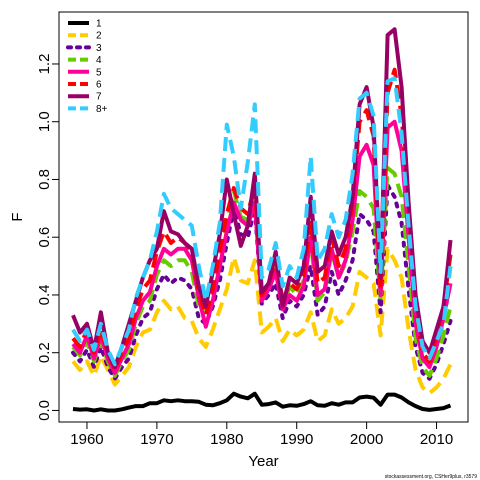  I want to click on legend-label: 6, so click(99, 85).